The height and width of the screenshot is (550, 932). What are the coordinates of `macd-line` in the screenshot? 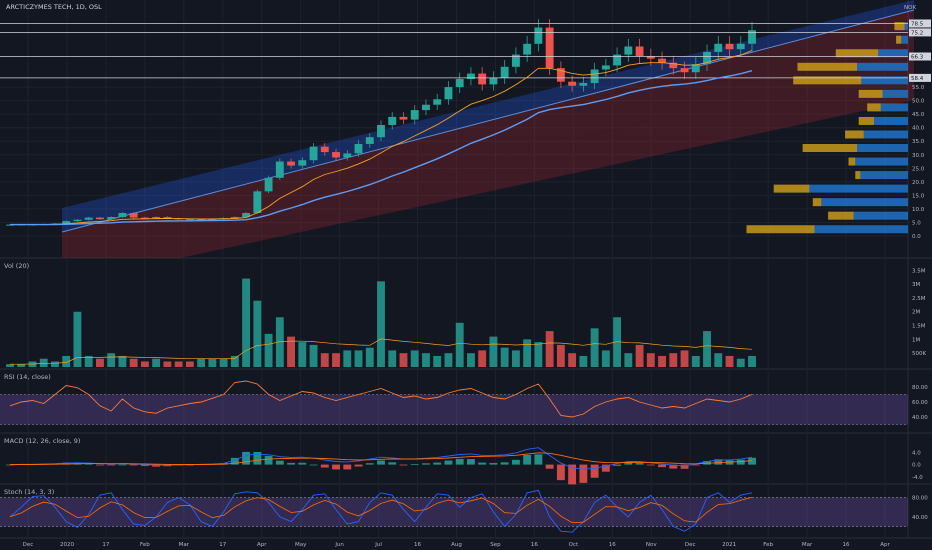 It's located at (381, 458).